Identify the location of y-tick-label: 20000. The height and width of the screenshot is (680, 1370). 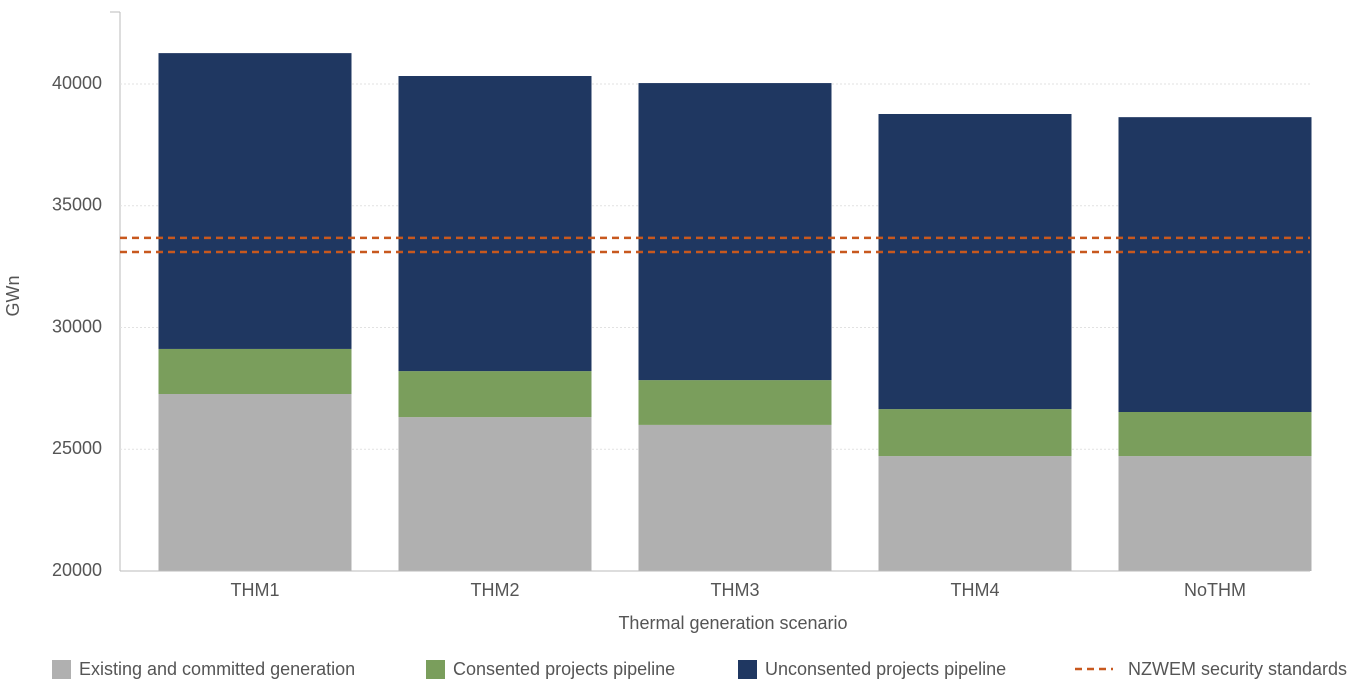
(77, 570).